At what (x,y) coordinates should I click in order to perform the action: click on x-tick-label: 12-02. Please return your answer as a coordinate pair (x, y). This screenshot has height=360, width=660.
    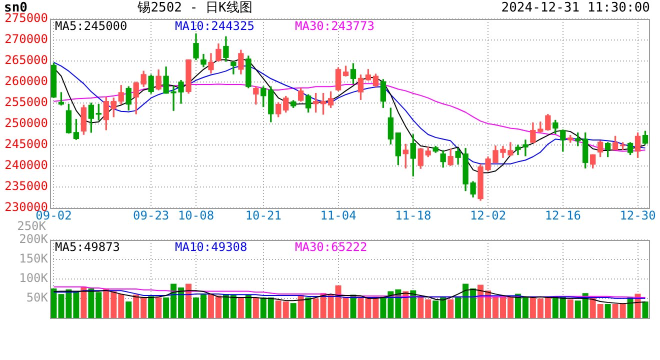
    Looking at the image, I should click on (488, 215).